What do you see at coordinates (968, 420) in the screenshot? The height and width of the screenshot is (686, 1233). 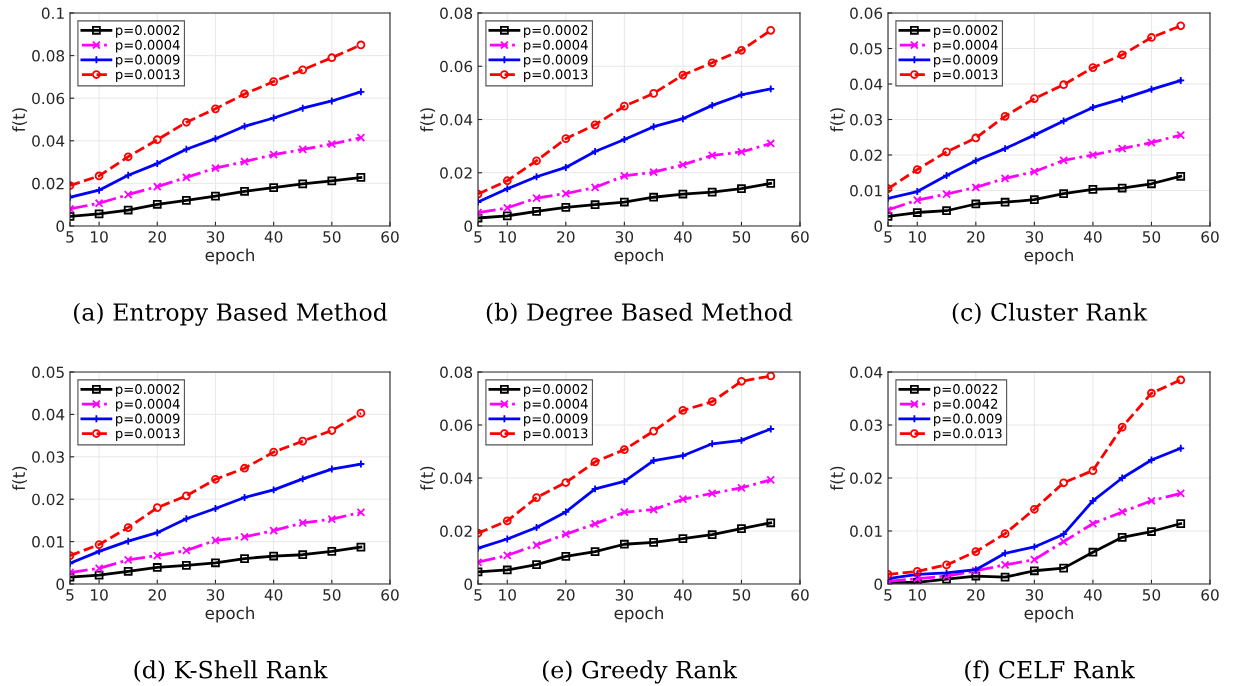 I see `legend-label: p=0.0.009` at bounding box center [968, 420].